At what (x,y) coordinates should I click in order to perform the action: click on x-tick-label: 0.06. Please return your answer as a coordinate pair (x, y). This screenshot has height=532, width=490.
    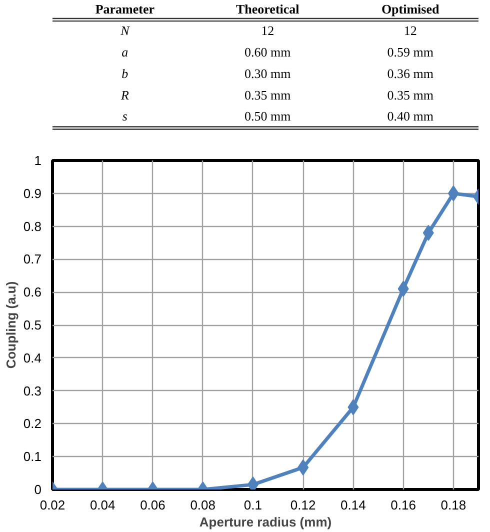
    Looking at the image, I should click on (153, 505).